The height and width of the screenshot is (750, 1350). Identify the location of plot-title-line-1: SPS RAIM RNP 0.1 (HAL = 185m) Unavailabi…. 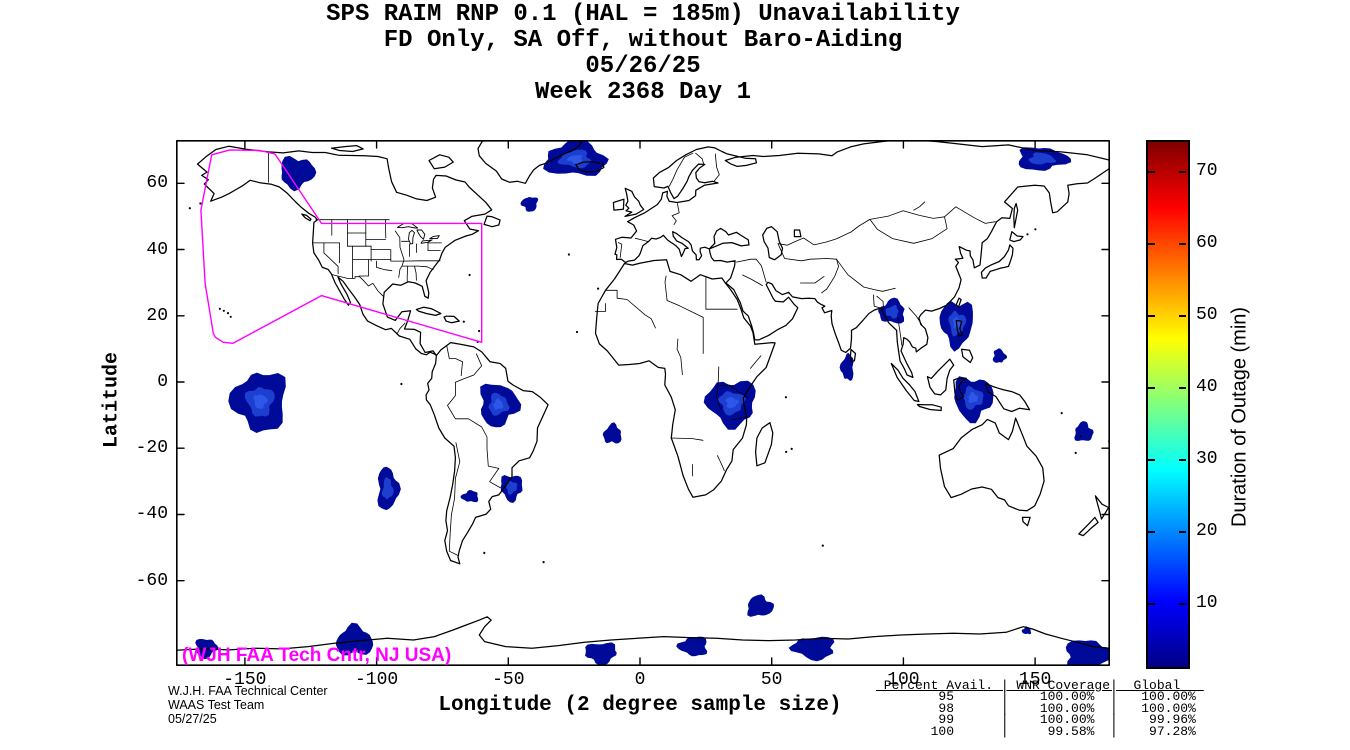
(643, 14).